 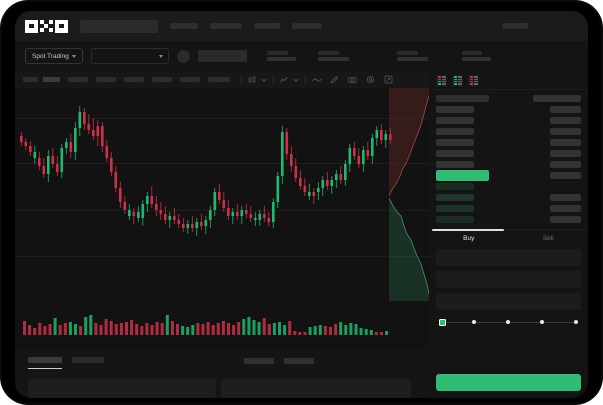 I want to click on amount-field, so click(x=508, y=279).